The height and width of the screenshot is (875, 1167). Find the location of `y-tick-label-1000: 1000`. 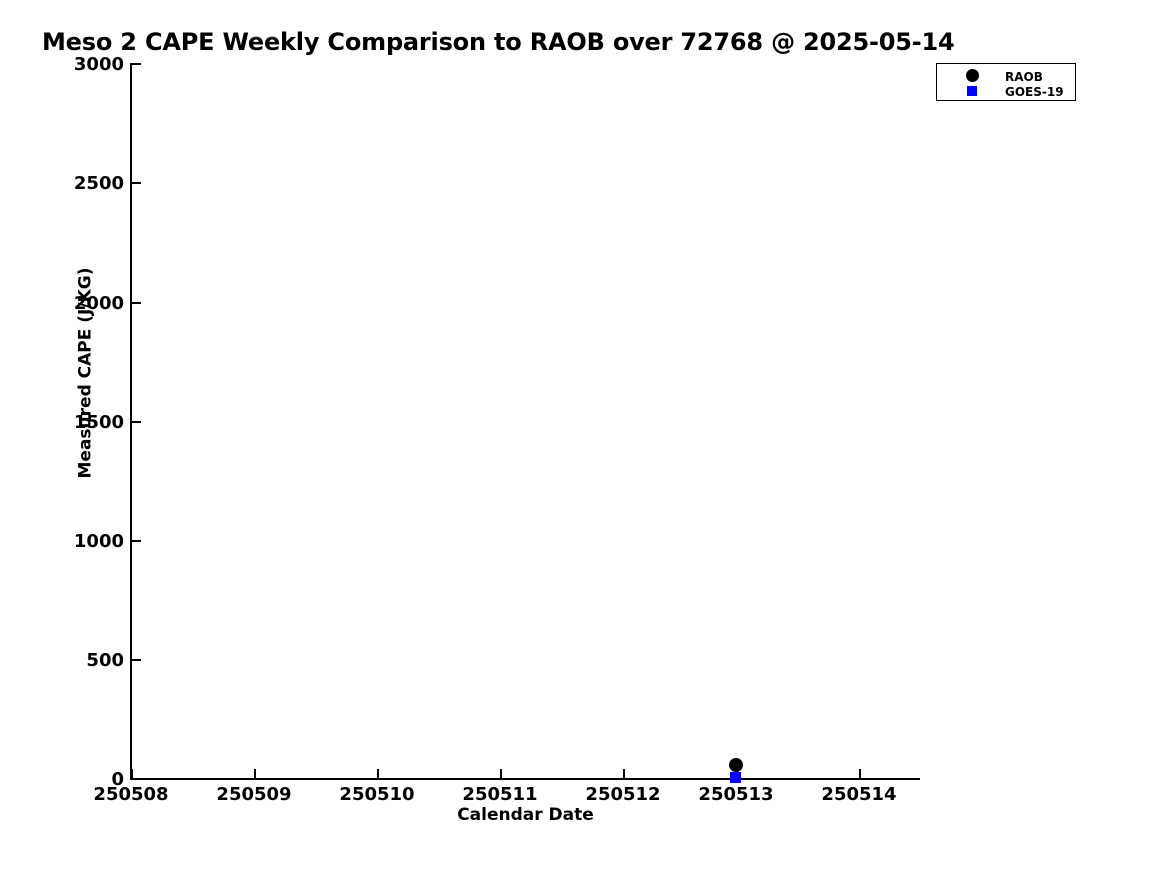

y-tick-label-1000: 1000 is located at coordinates (98, 541).